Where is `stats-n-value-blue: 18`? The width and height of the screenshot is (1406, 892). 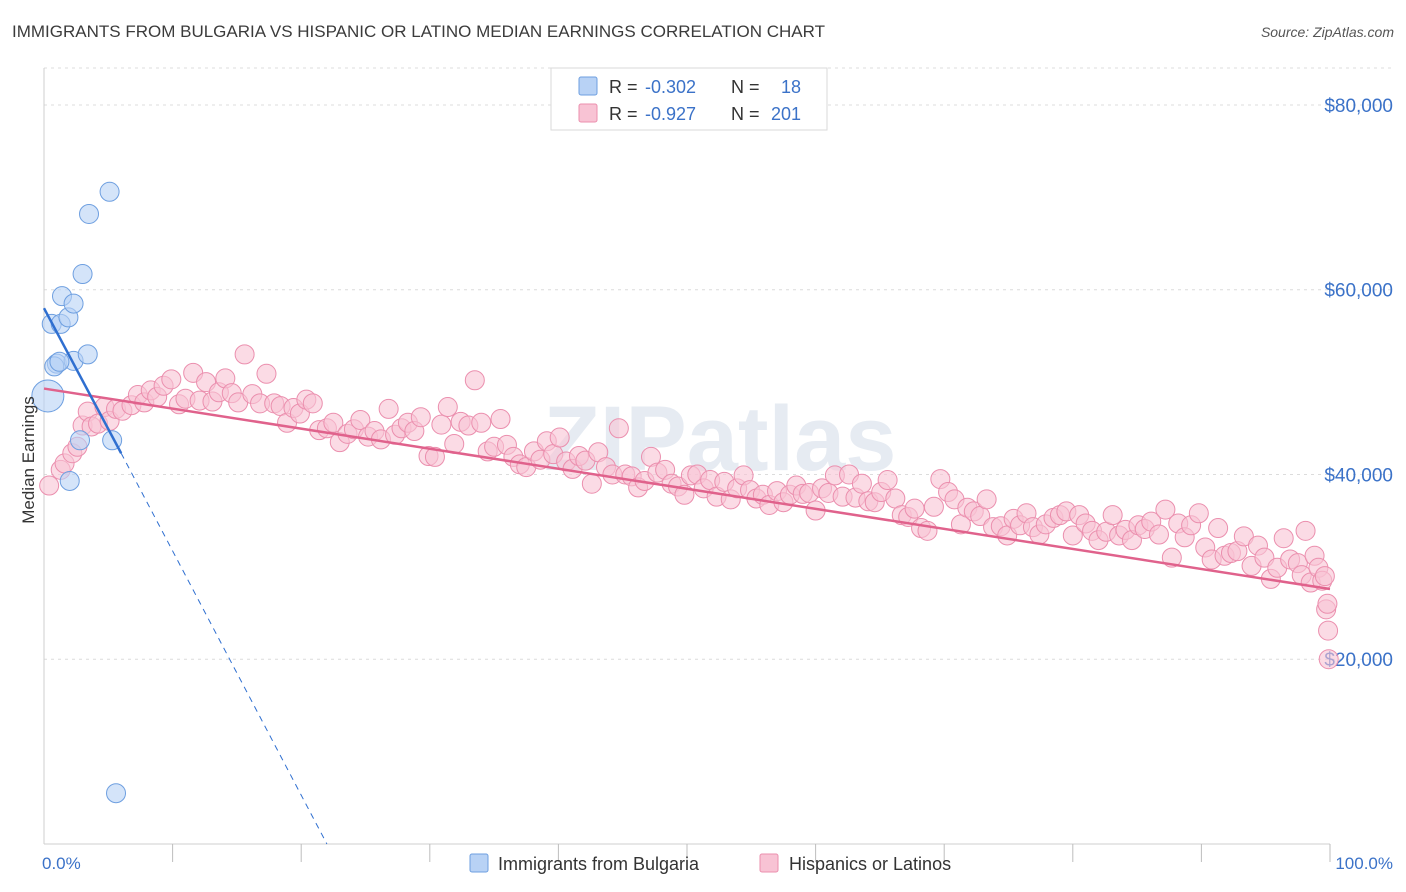 stats-n-value-blue: 18 is located at coordinates (791, 87).